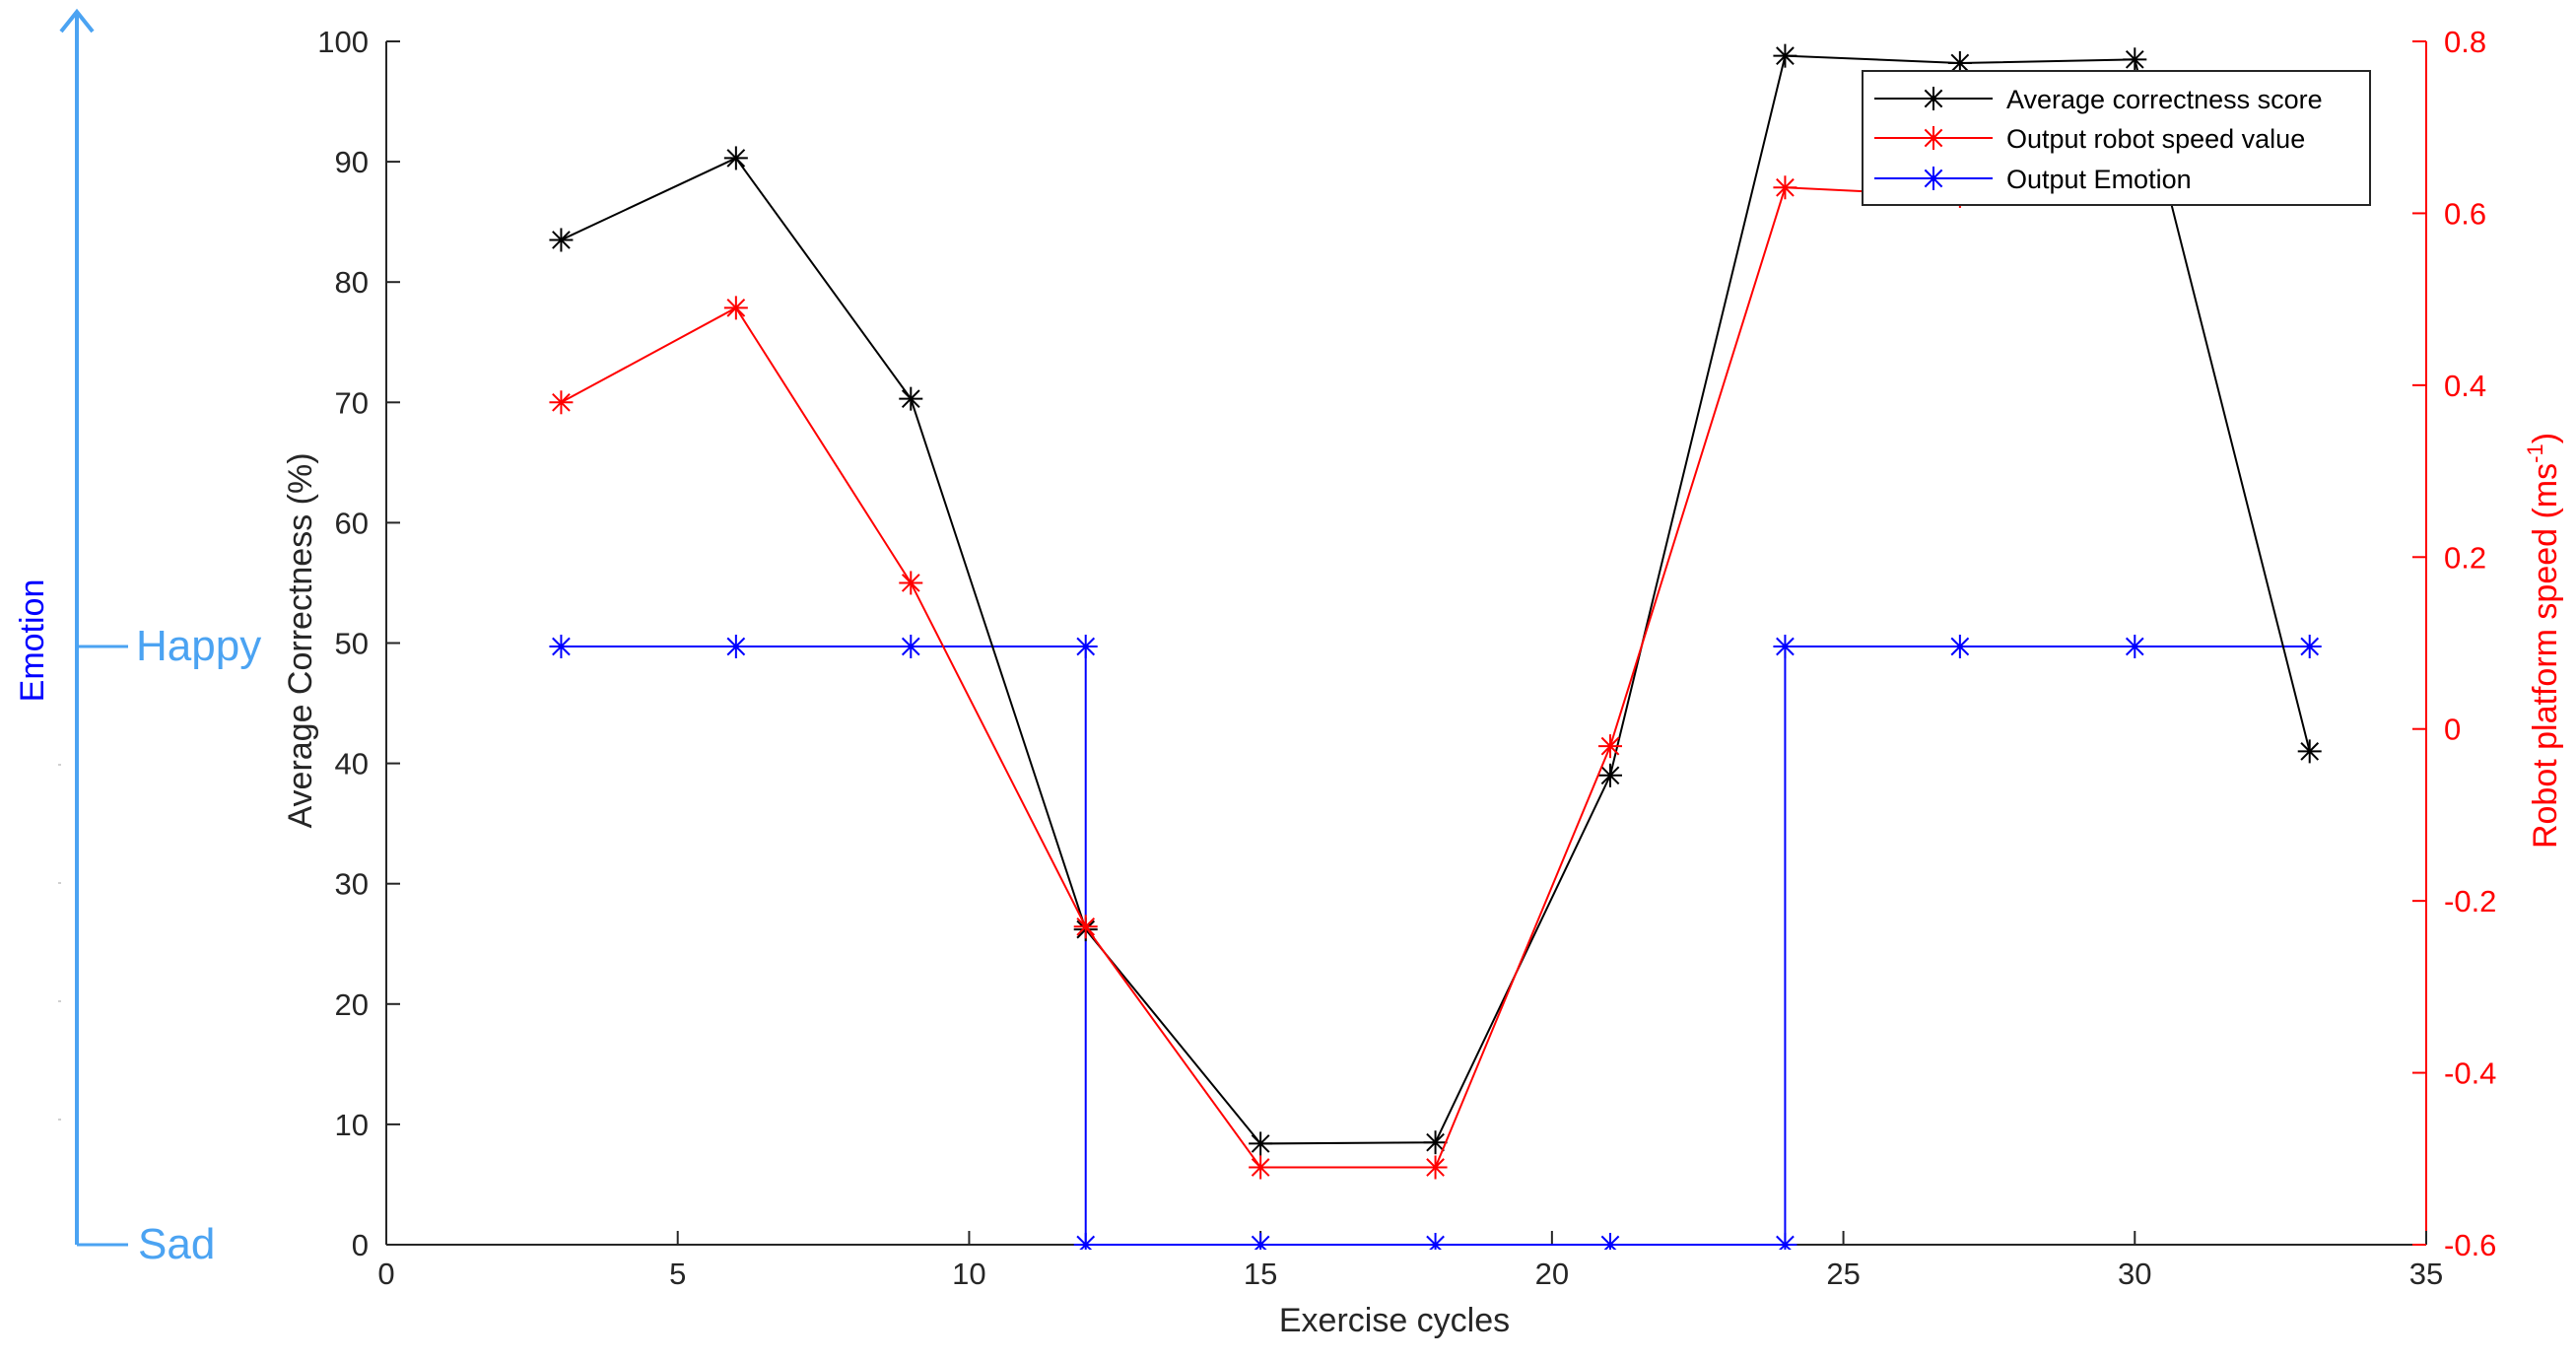 This screenshot has width=2576, height=1360. What do you see at coordinates (352, 644) in the screenshot?
I see `y-tick-label: 50` at bounding box center [352, 644].